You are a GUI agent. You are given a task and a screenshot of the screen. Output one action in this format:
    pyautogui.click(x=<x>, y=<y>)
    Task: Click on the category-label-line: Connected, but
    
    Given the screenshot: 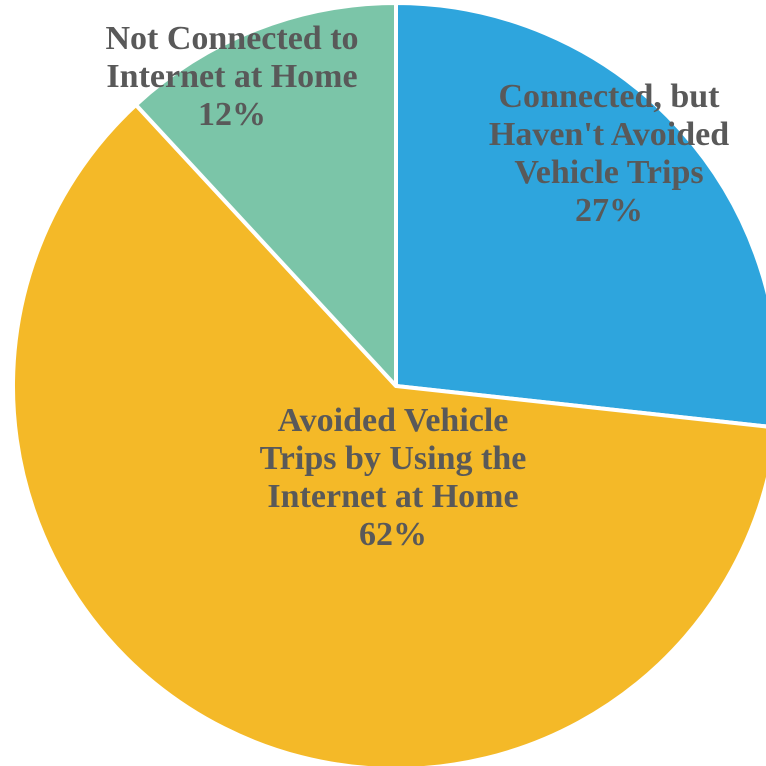 What is the action you would take?
    pyautogui.click(x=609, y=96)
    